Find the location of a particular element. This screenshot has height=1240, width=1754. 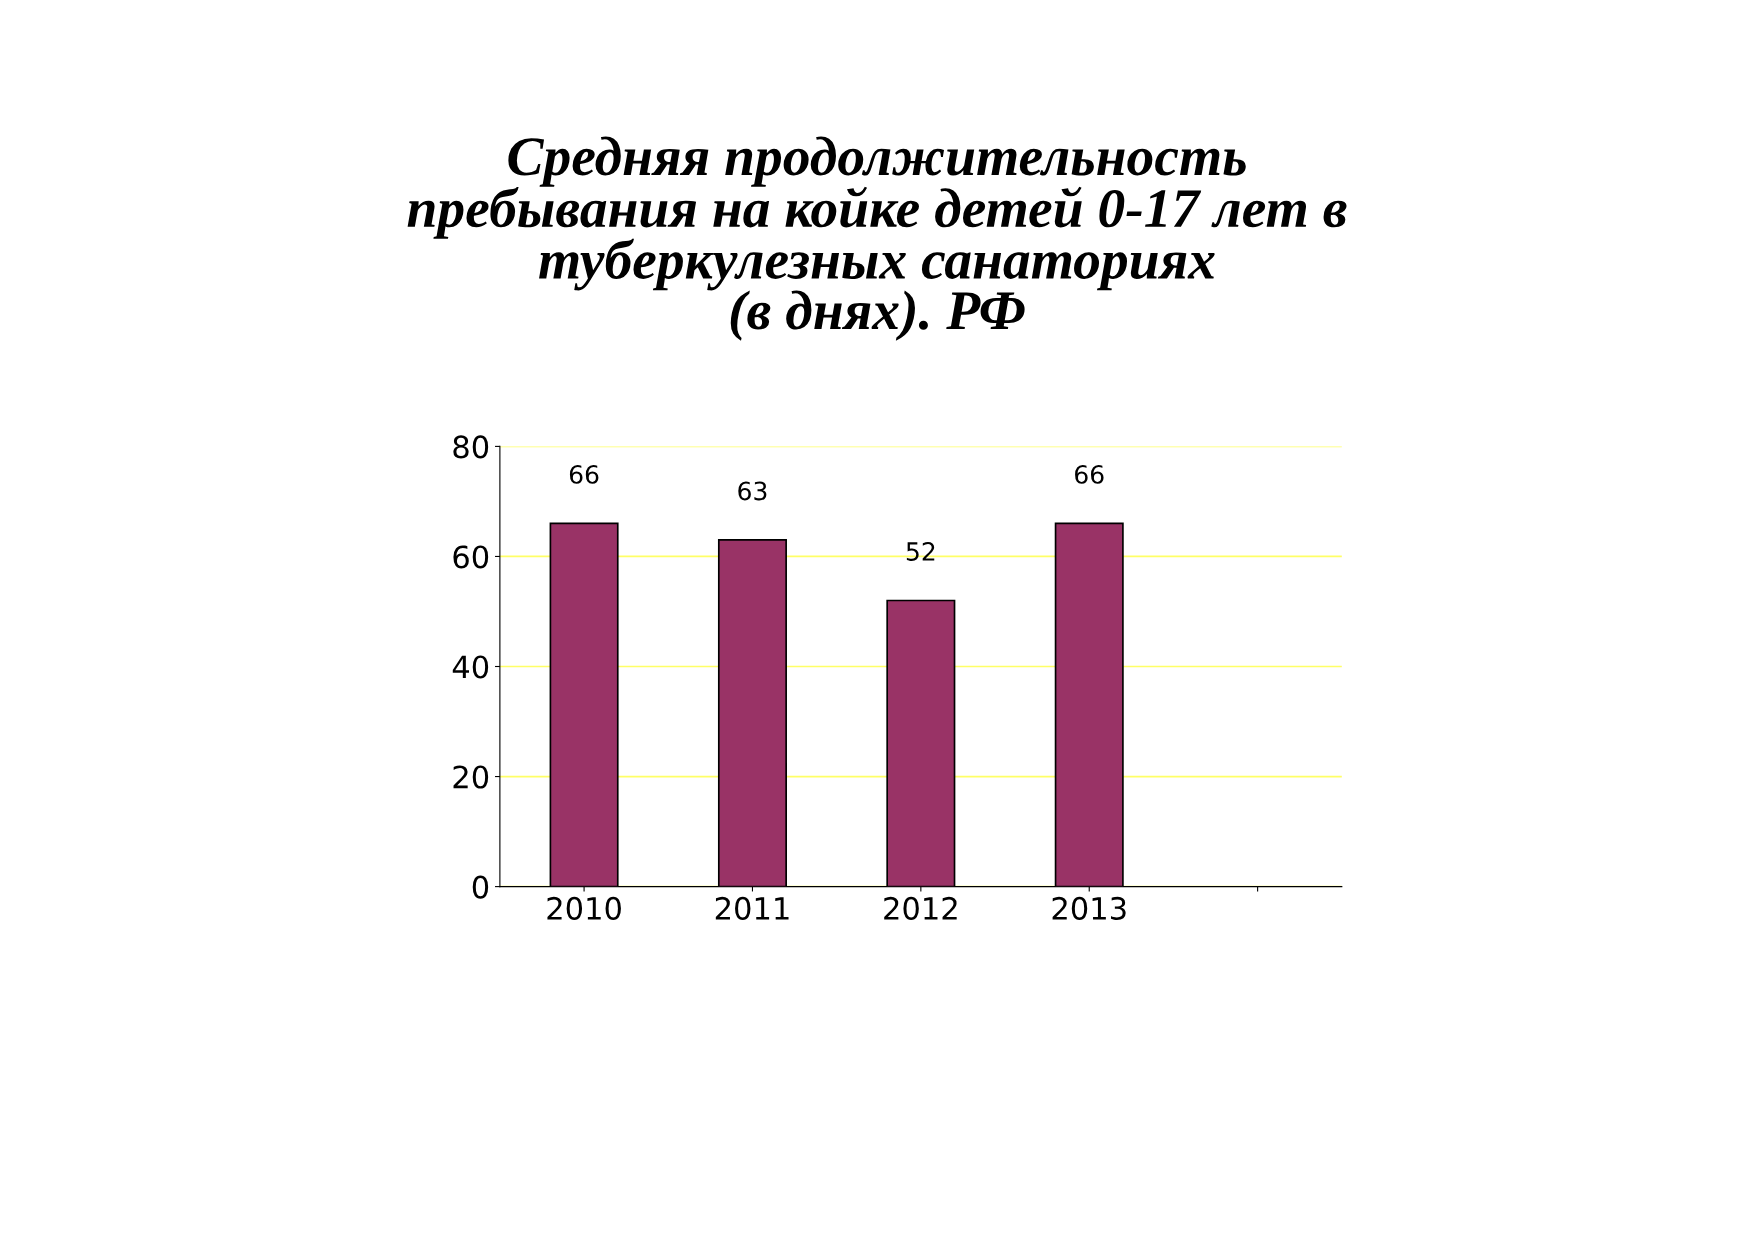

y-tick-label: 20 is located at coordinates (471, 777).